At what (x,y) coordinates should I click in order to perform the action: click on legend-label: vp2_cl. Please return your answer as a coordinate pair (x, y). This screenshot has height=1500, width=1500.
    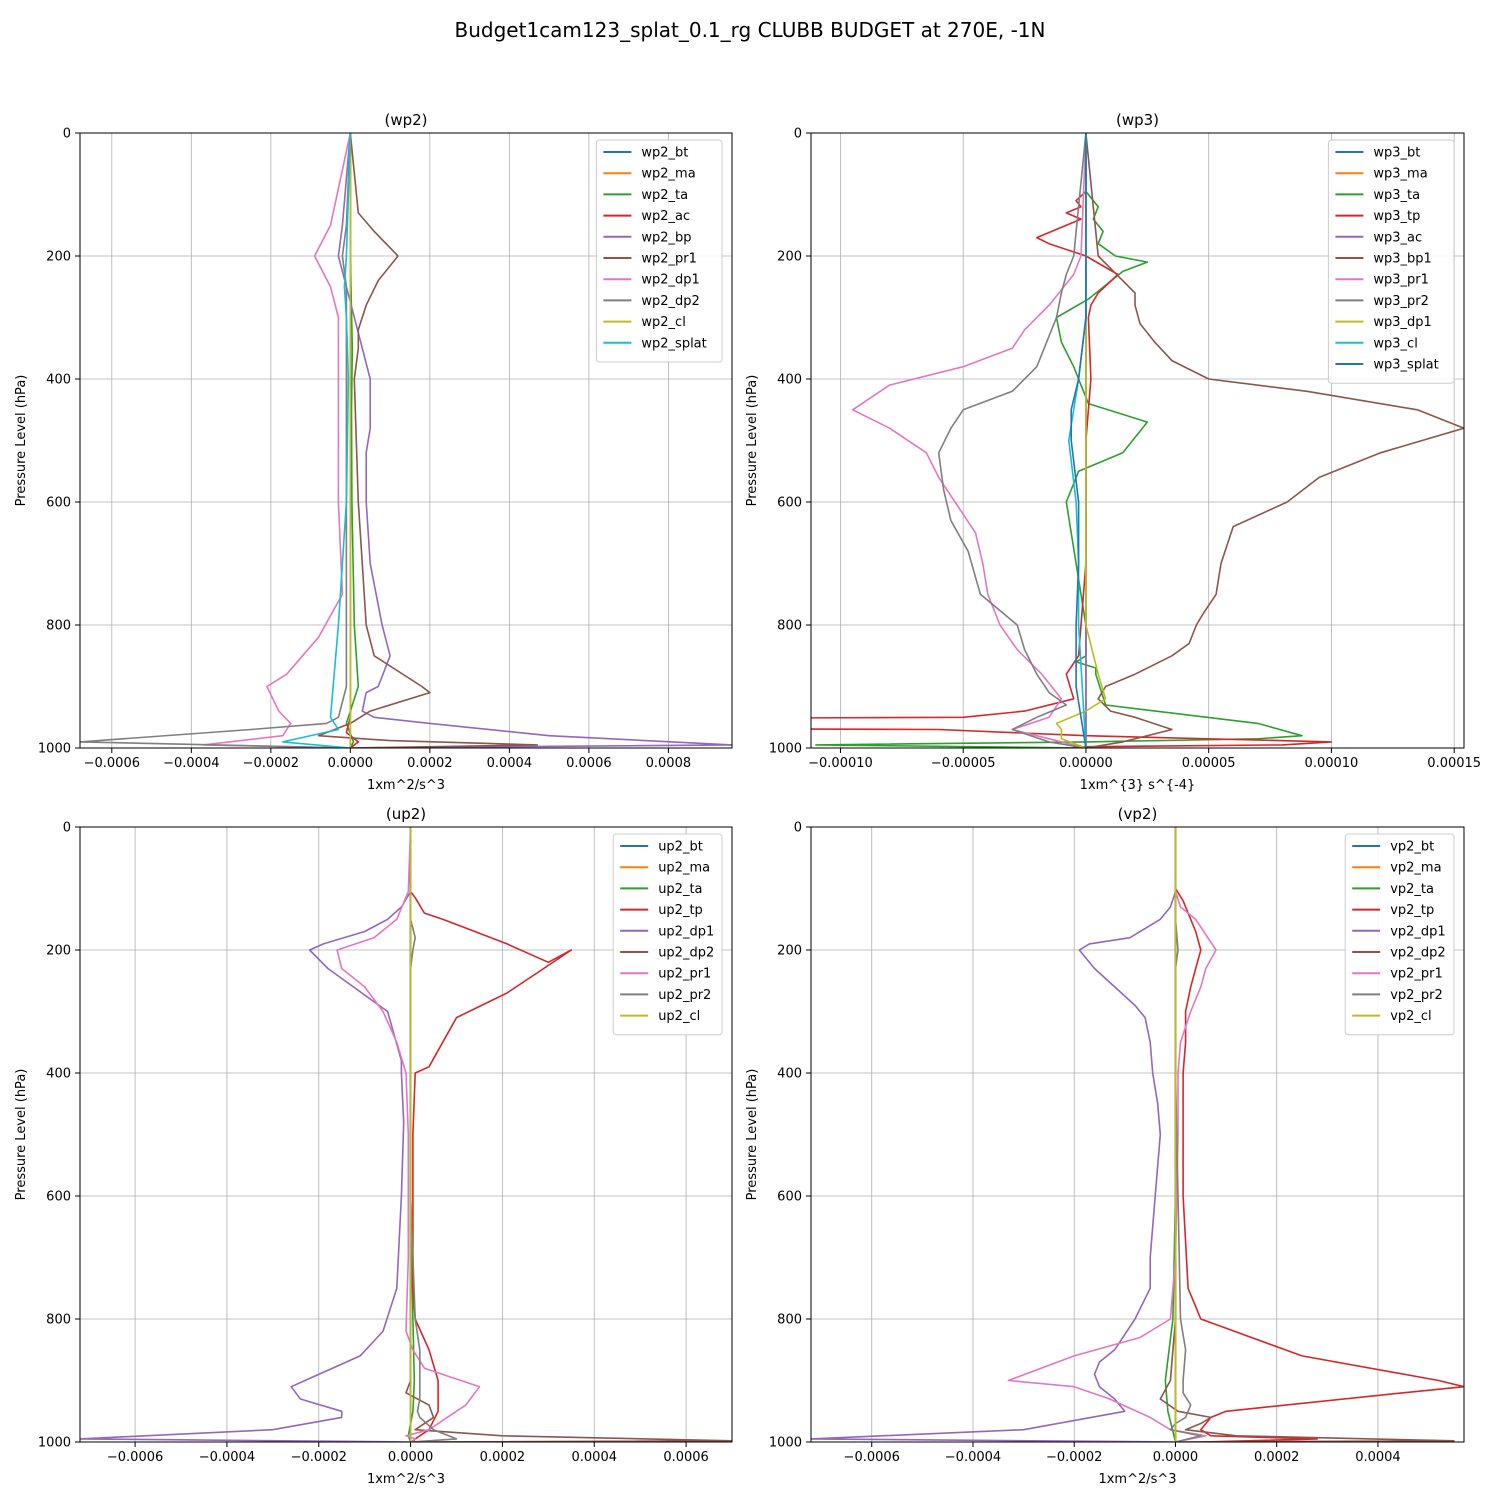
    Looking at the image, I should click on (1410, 1016).